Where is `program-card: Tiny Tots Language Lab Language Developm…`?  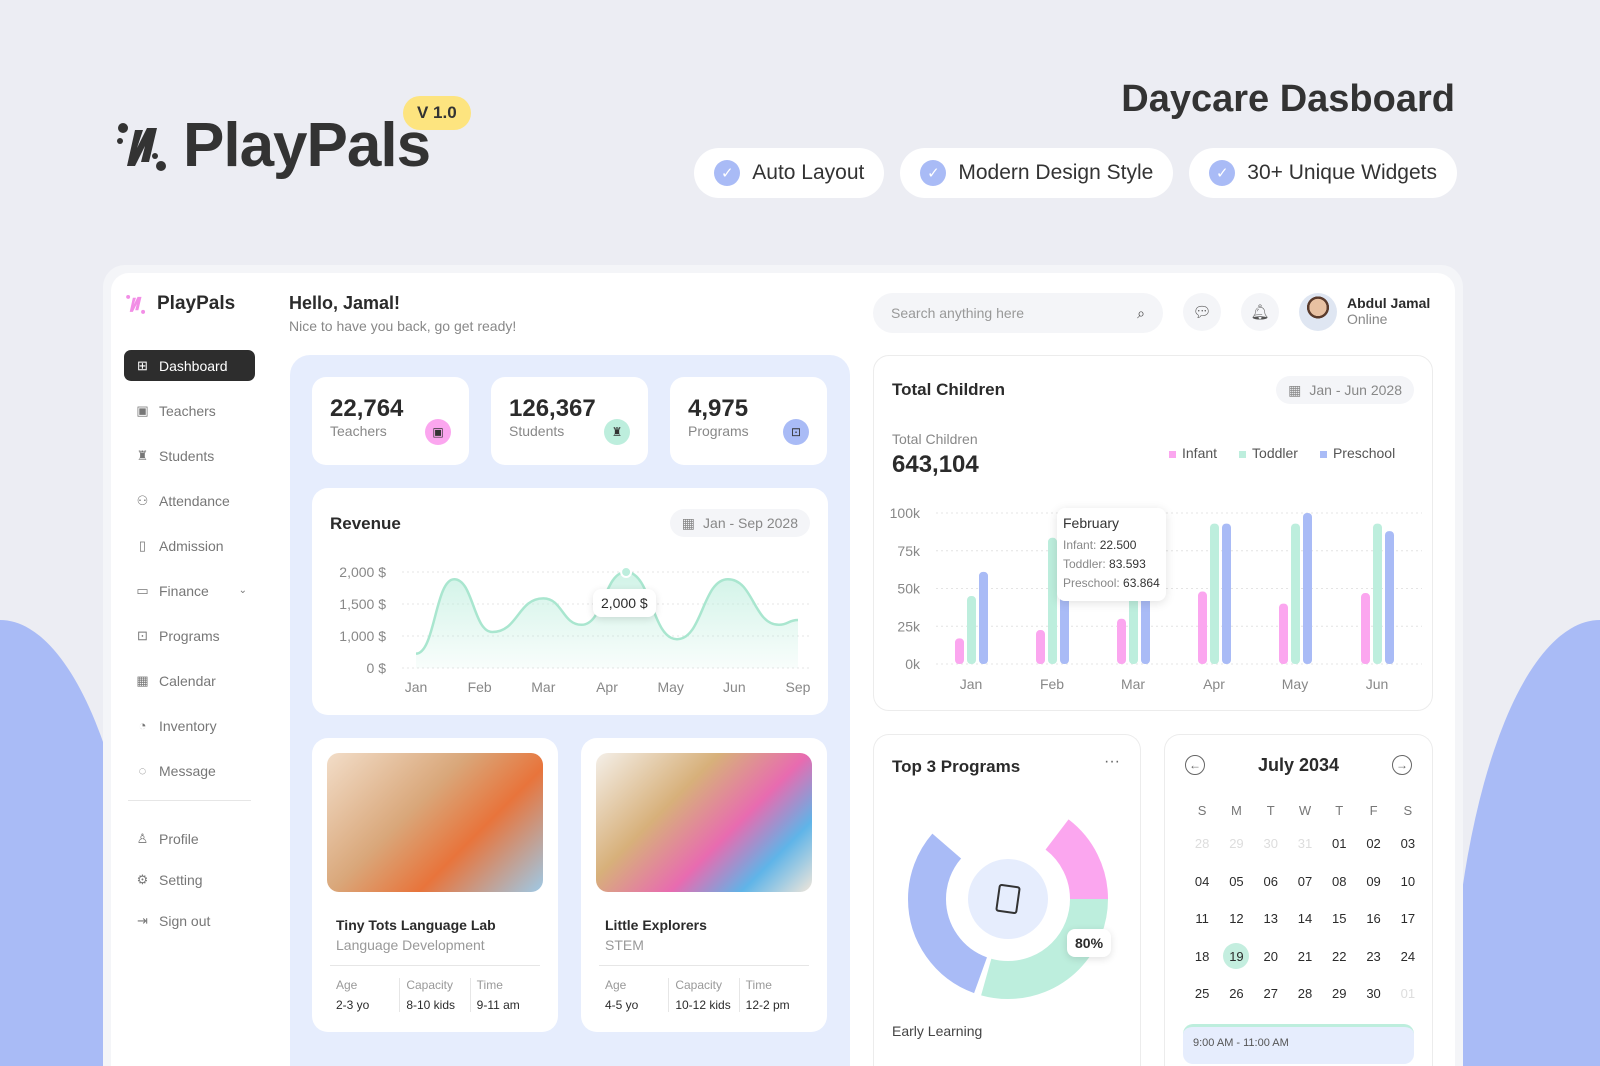 program-card: Tiny Tots Language Lab Language Developm… is located at coordinates (435, 885).